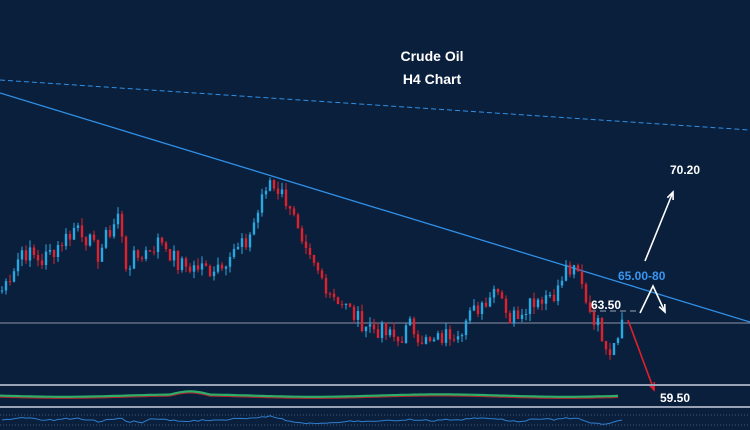 This screenshot has width=750, height=430. Describe the element at coordinates (432, 79) in the screenshot. I see `chart-subtitle: H4 Chart` at that location.